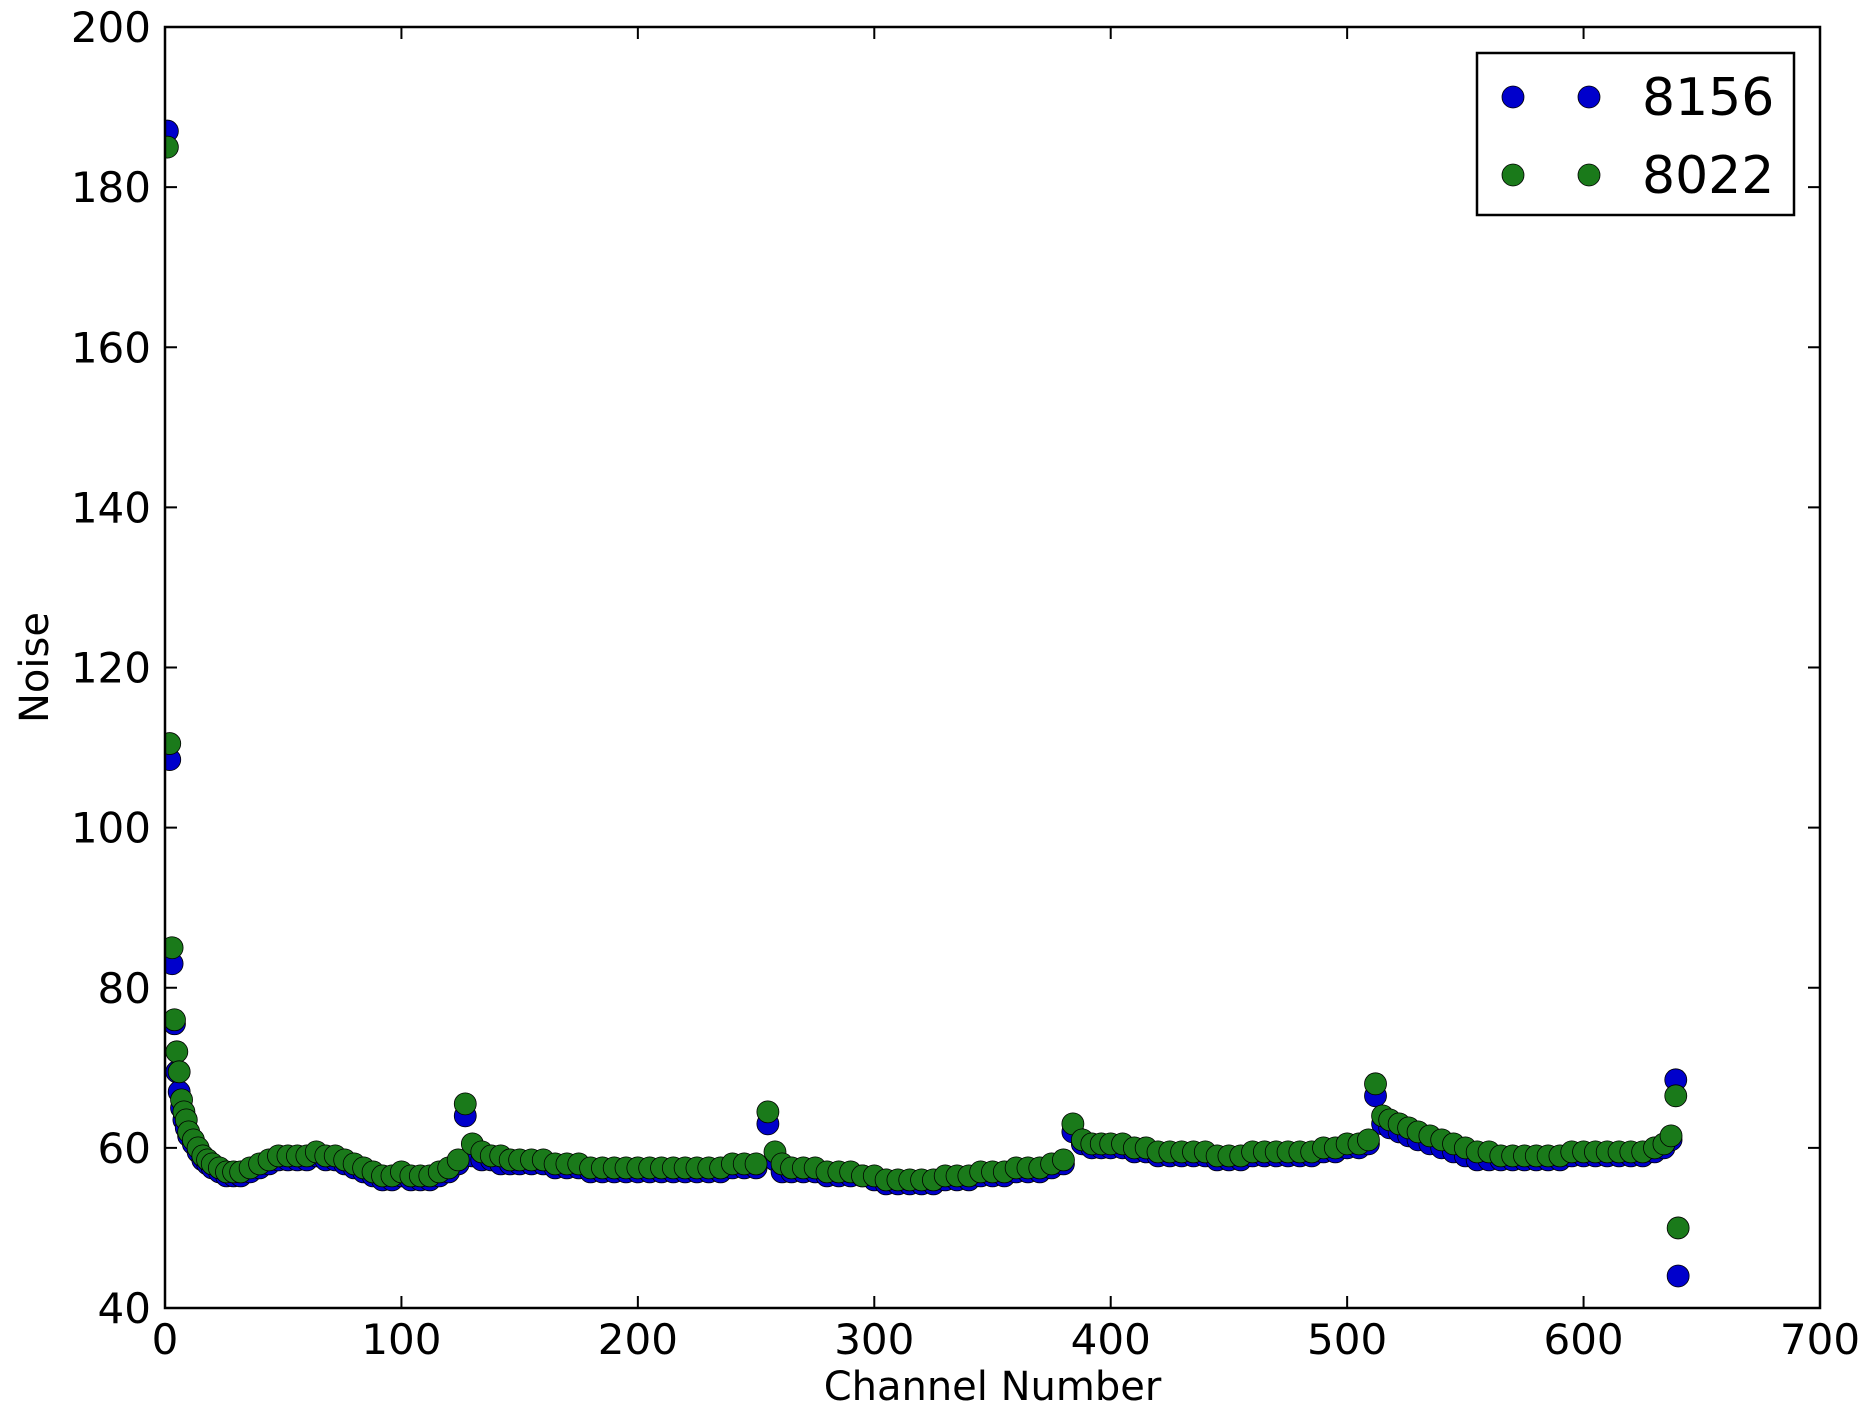 This screenshot has width=1863, height=1408. What do you see at coordinates (111, 507) in the screenshot?
I see `y-tick-label: 140` at bounding box center [111, 507].